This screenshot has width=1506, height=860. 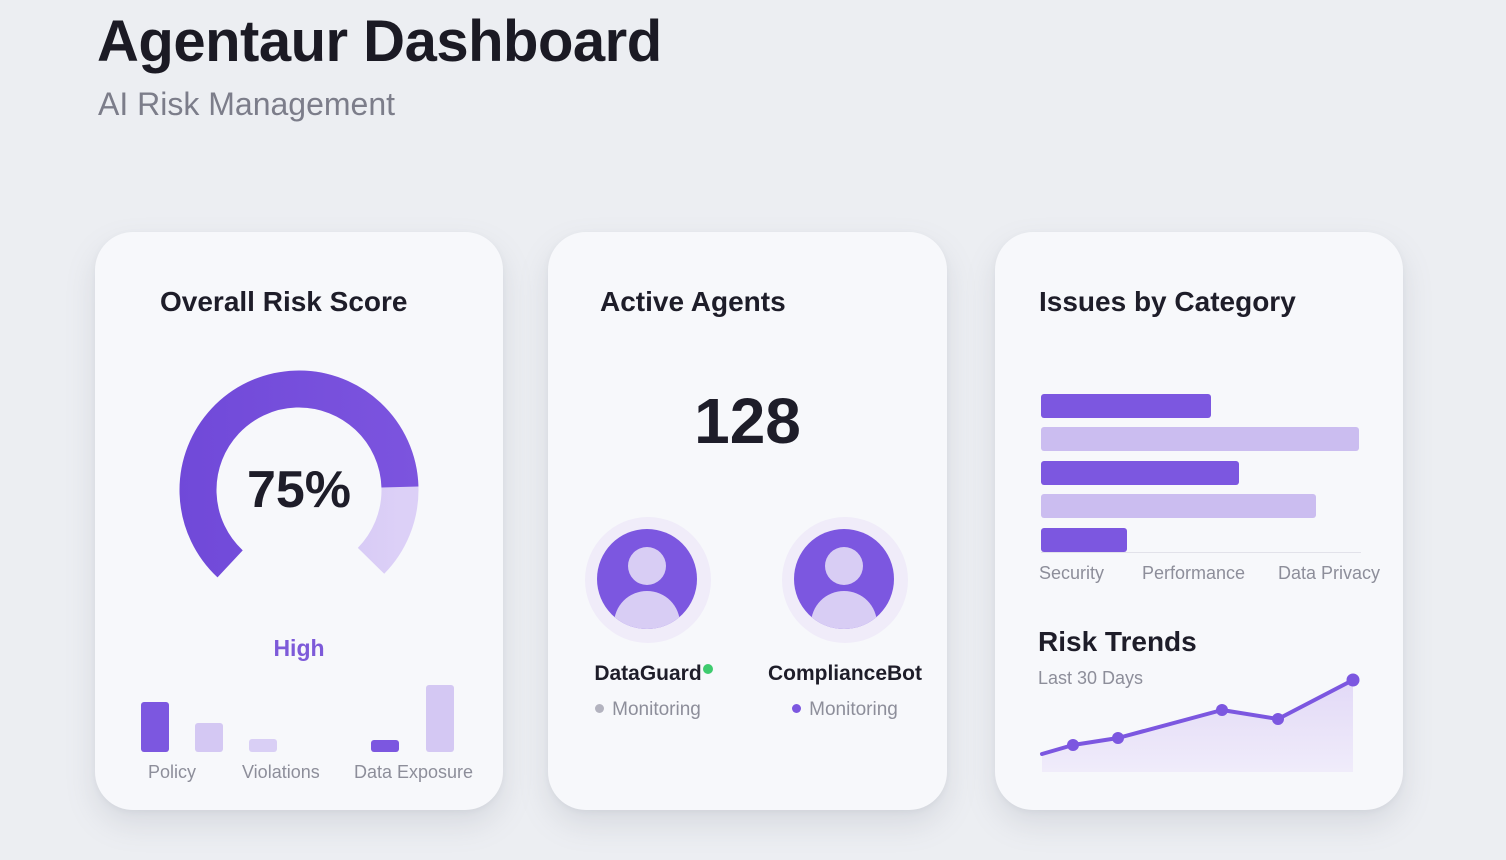 I want to click on bar-label-data-exposure: Data Exposure, so click(x=414, y=772).